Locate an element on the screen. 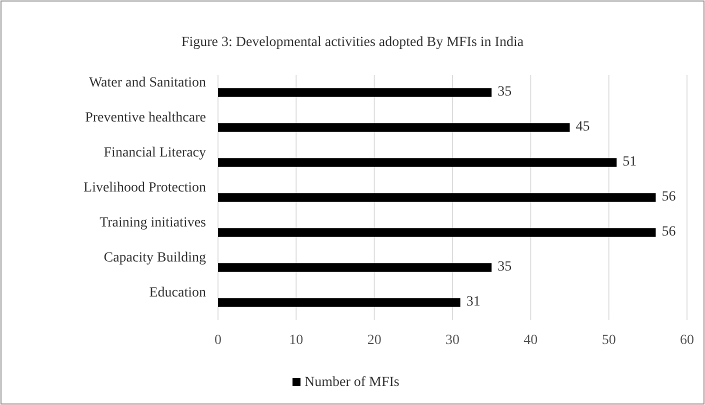  x-tick-label: 60 is located at coordinates (687, 340).